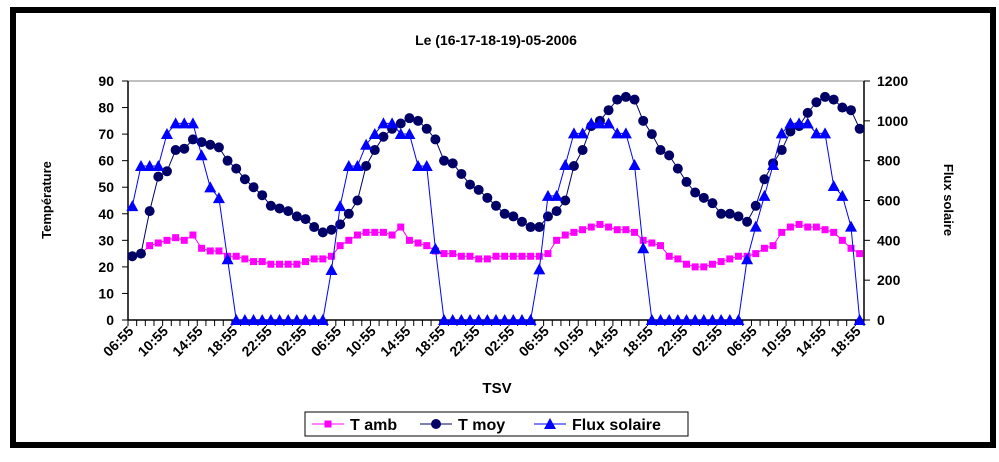 This screenshot has width=999, height=462. I want to click on y2-tick-label: 200, so click(889, 280).